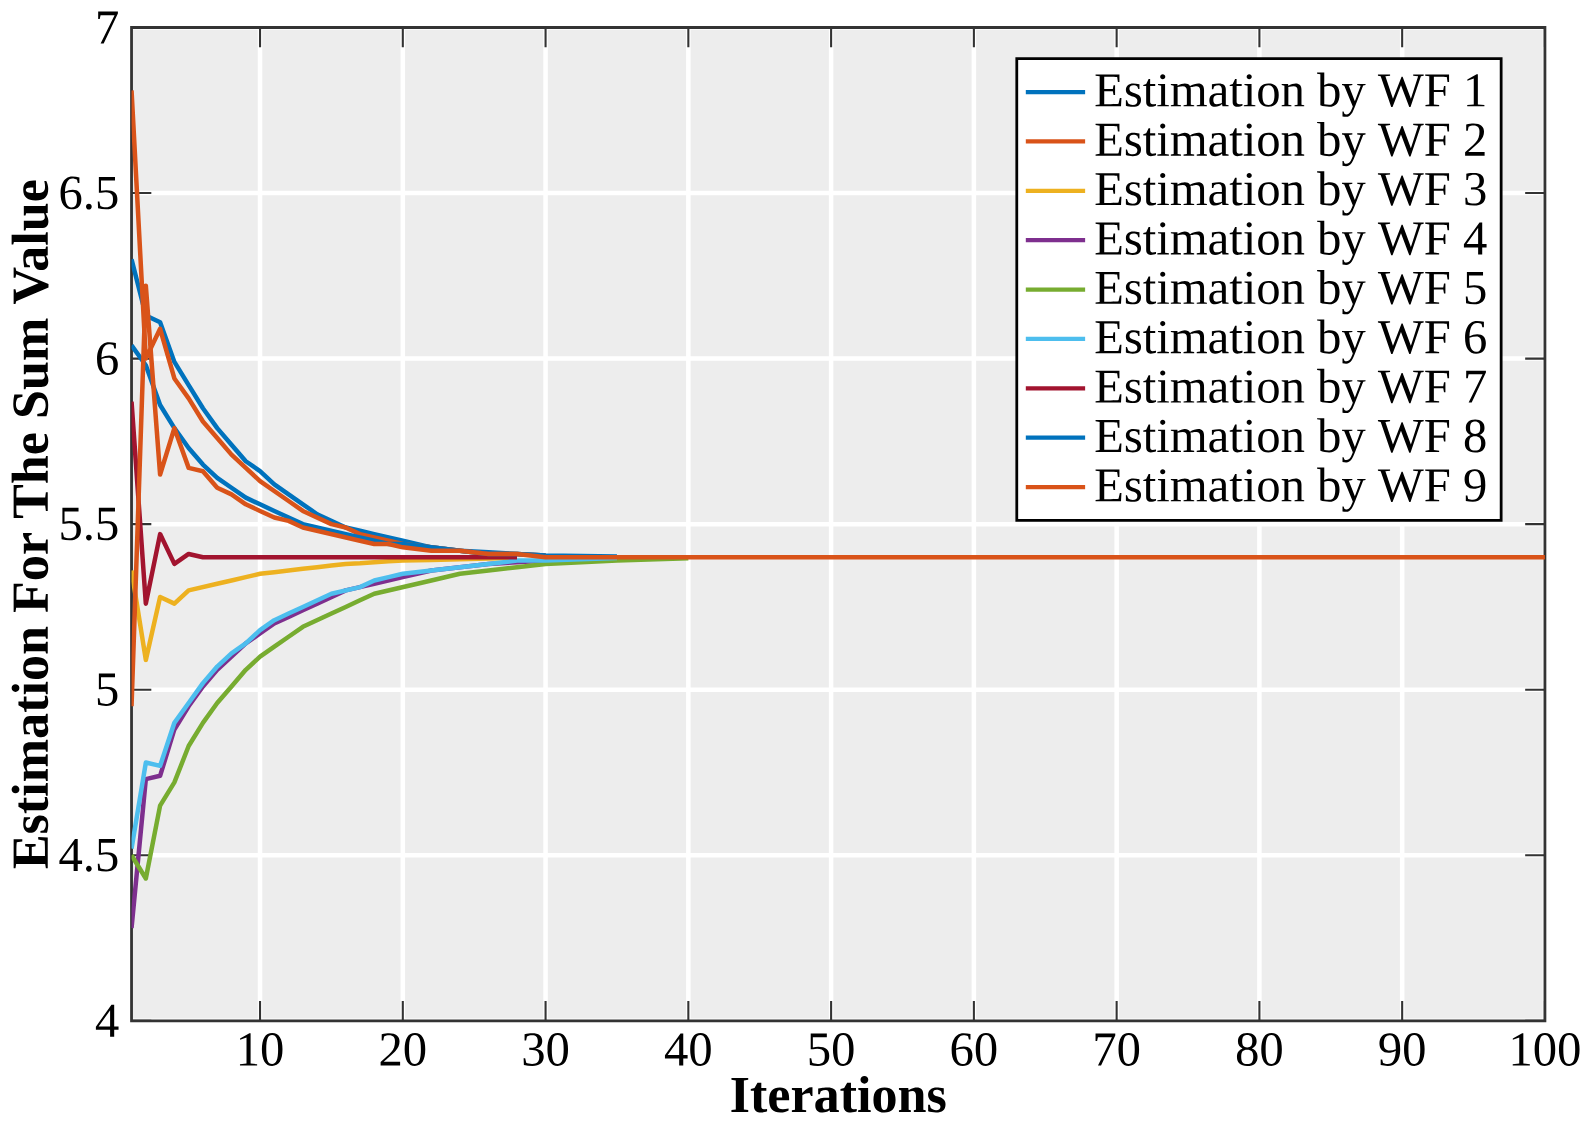  Describe the element at coordinates (1290, 341) in the screenshot. I see `legend-label: Estimation by WF 6` at that location.